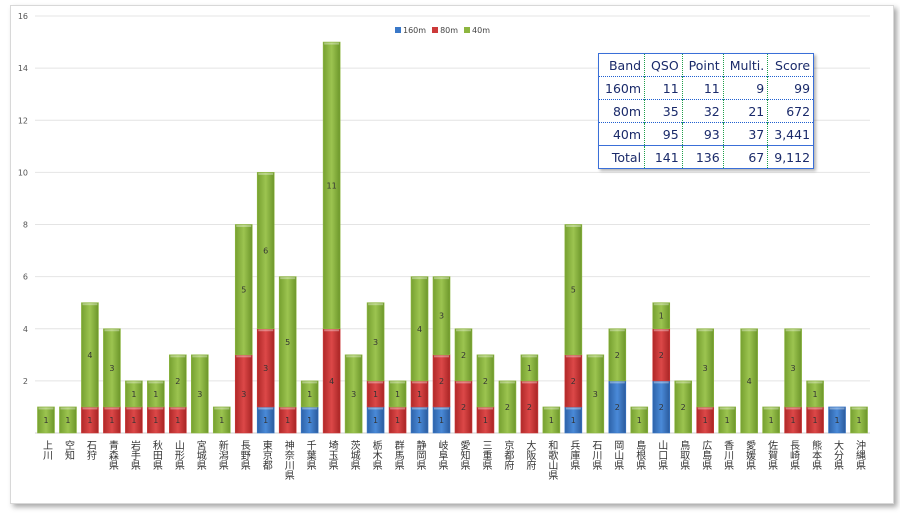 This screenshot has height=513, width=900. I want to click on x-tick-label: 空知, so click(68, 449).